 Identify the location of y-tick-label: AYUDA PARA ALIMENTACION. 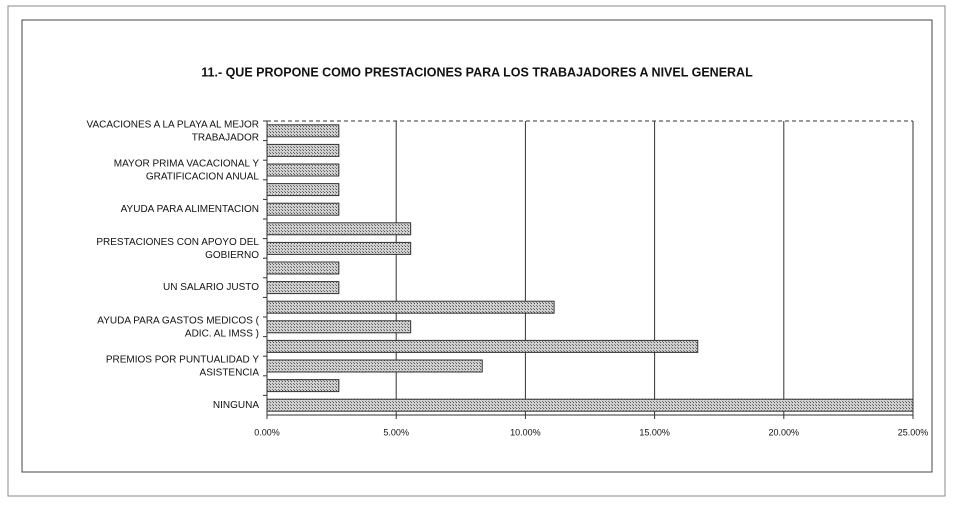
(190, 209).